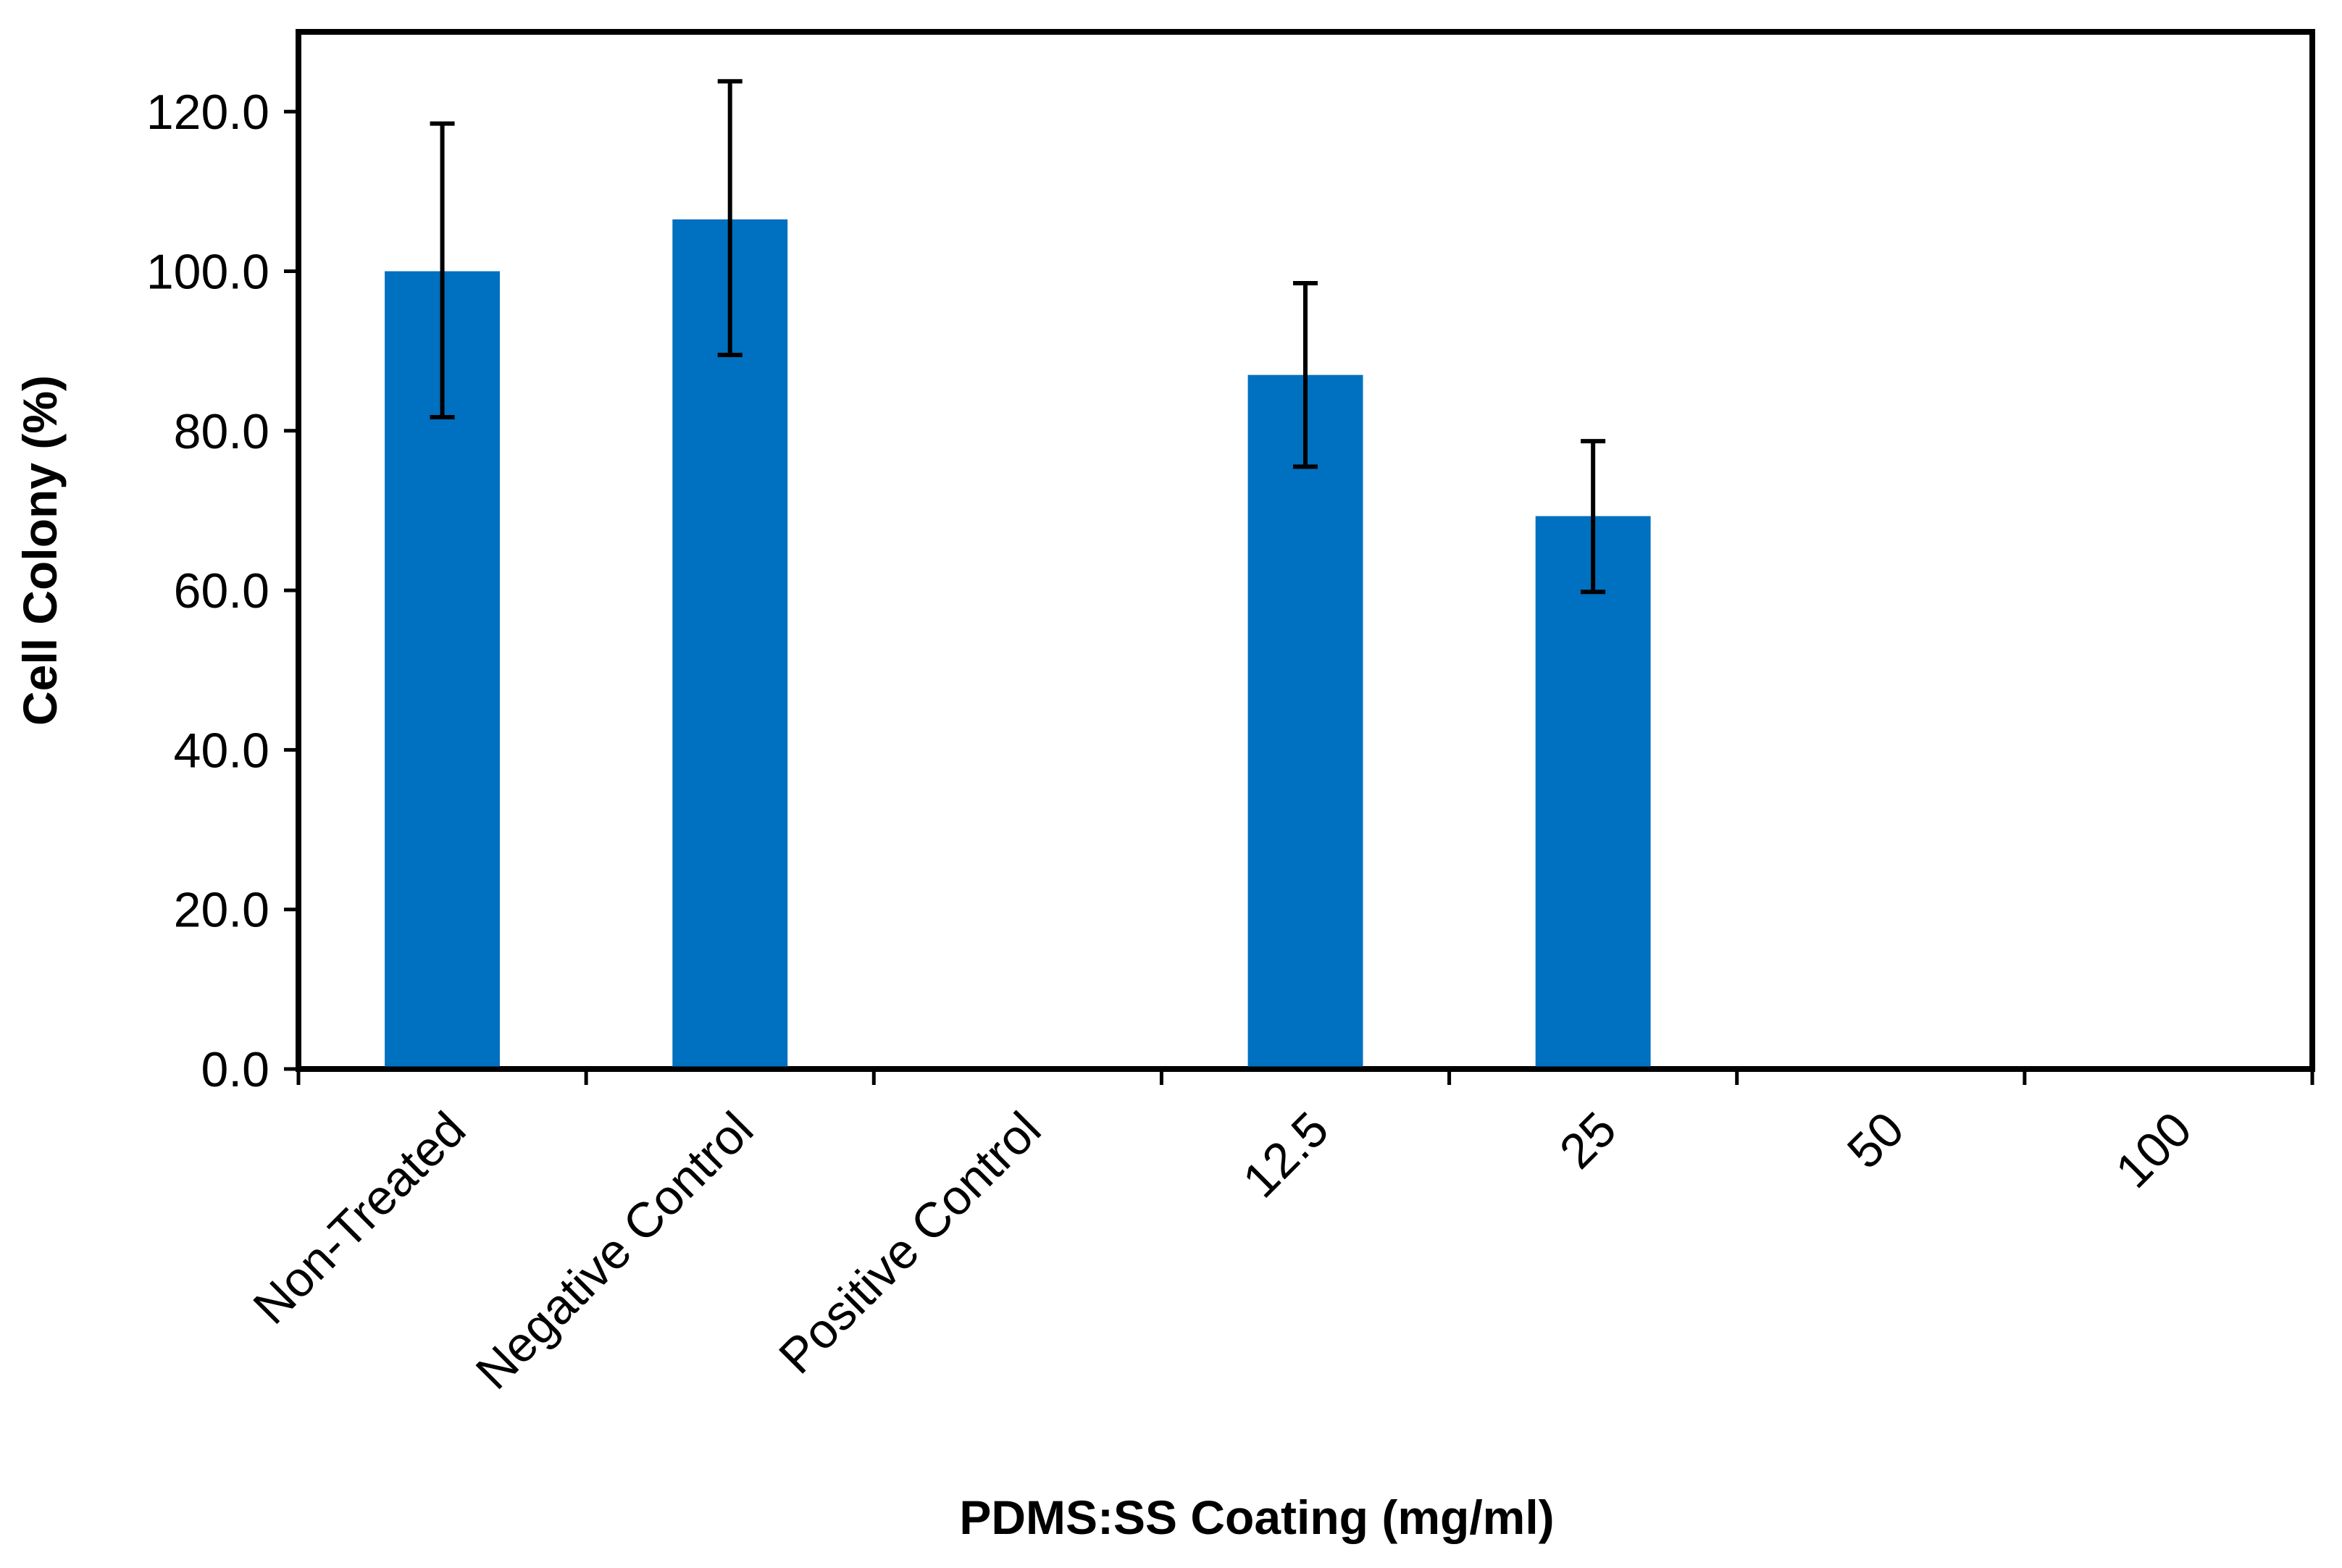 The height and width of the screenshot is (1568, 2342). Describe the element at coordinates (1285, 1155) in the screenshot. I see `x-category-label: 12.5` at that location.